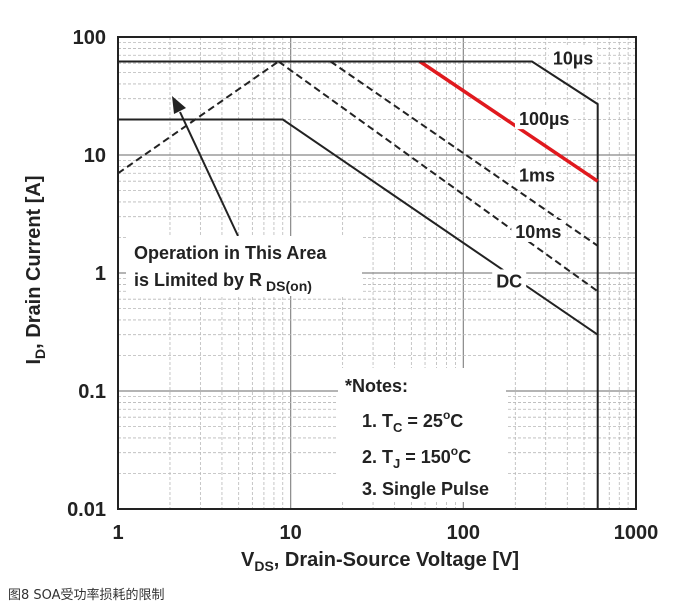 The image size is (697, 616). I want to click on y-tick-label: 1, so click(100, 274).